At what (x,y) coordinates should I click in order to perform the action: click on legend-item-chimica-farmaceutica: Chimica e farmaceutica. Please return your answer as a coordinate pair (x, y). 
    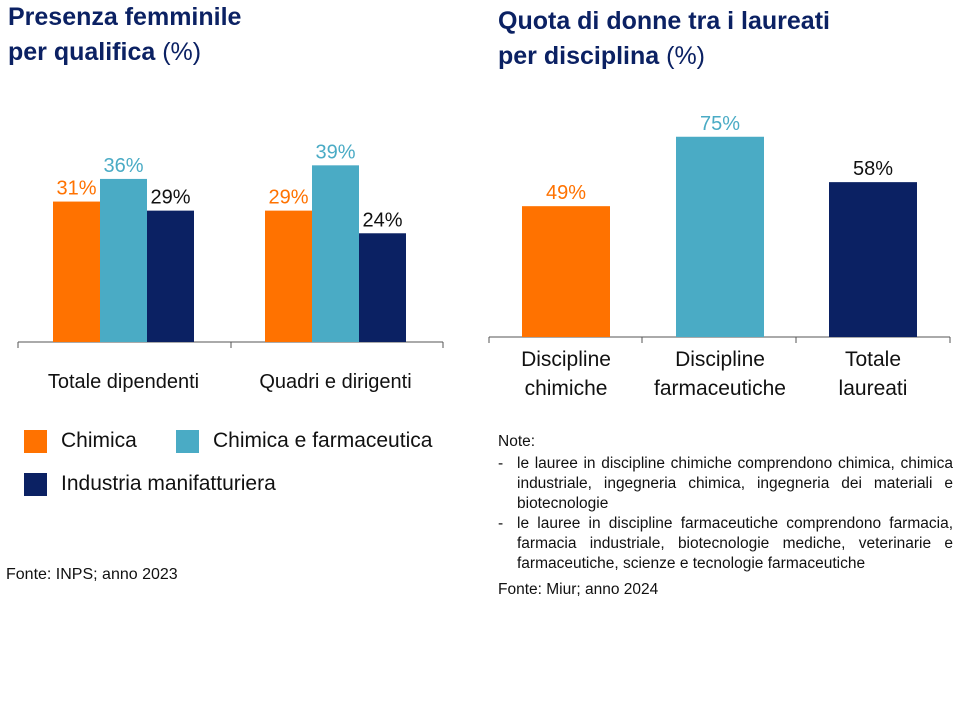
    Looking at the image, I should click on (304, 441).